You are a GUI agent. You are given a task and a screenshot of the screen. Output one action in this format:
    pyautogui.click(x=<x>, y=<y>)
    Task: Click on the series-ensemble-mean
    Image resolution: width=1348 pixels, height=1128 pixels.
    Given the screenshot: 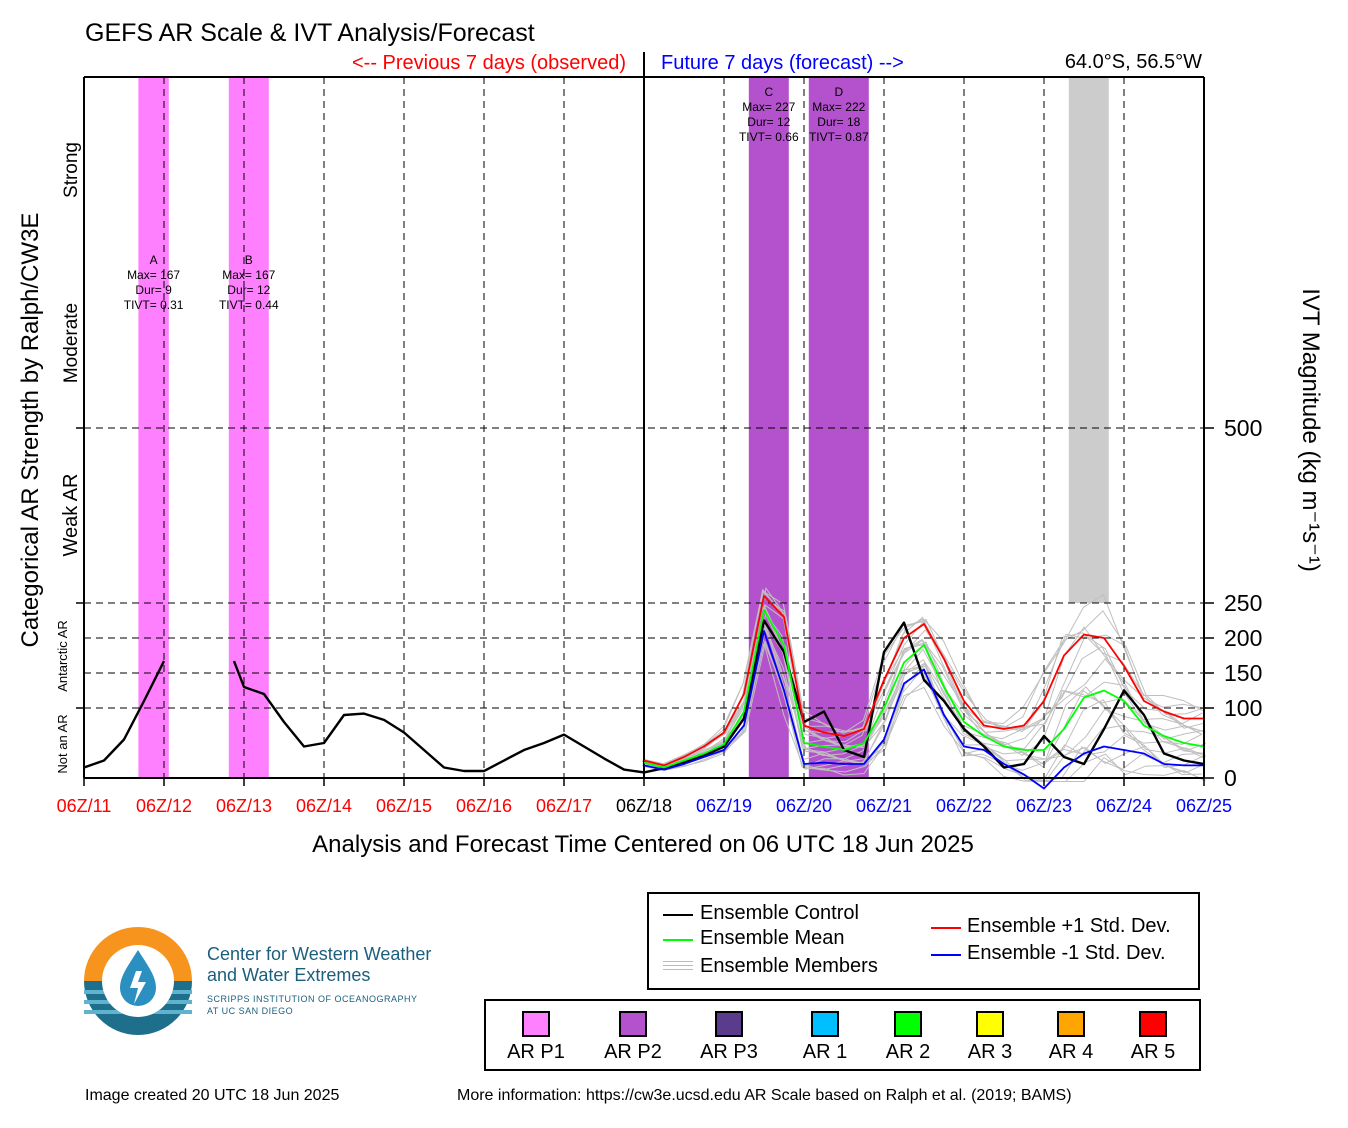 What is the action you would take?
    pyautogui.click(x=924, y=689)
    